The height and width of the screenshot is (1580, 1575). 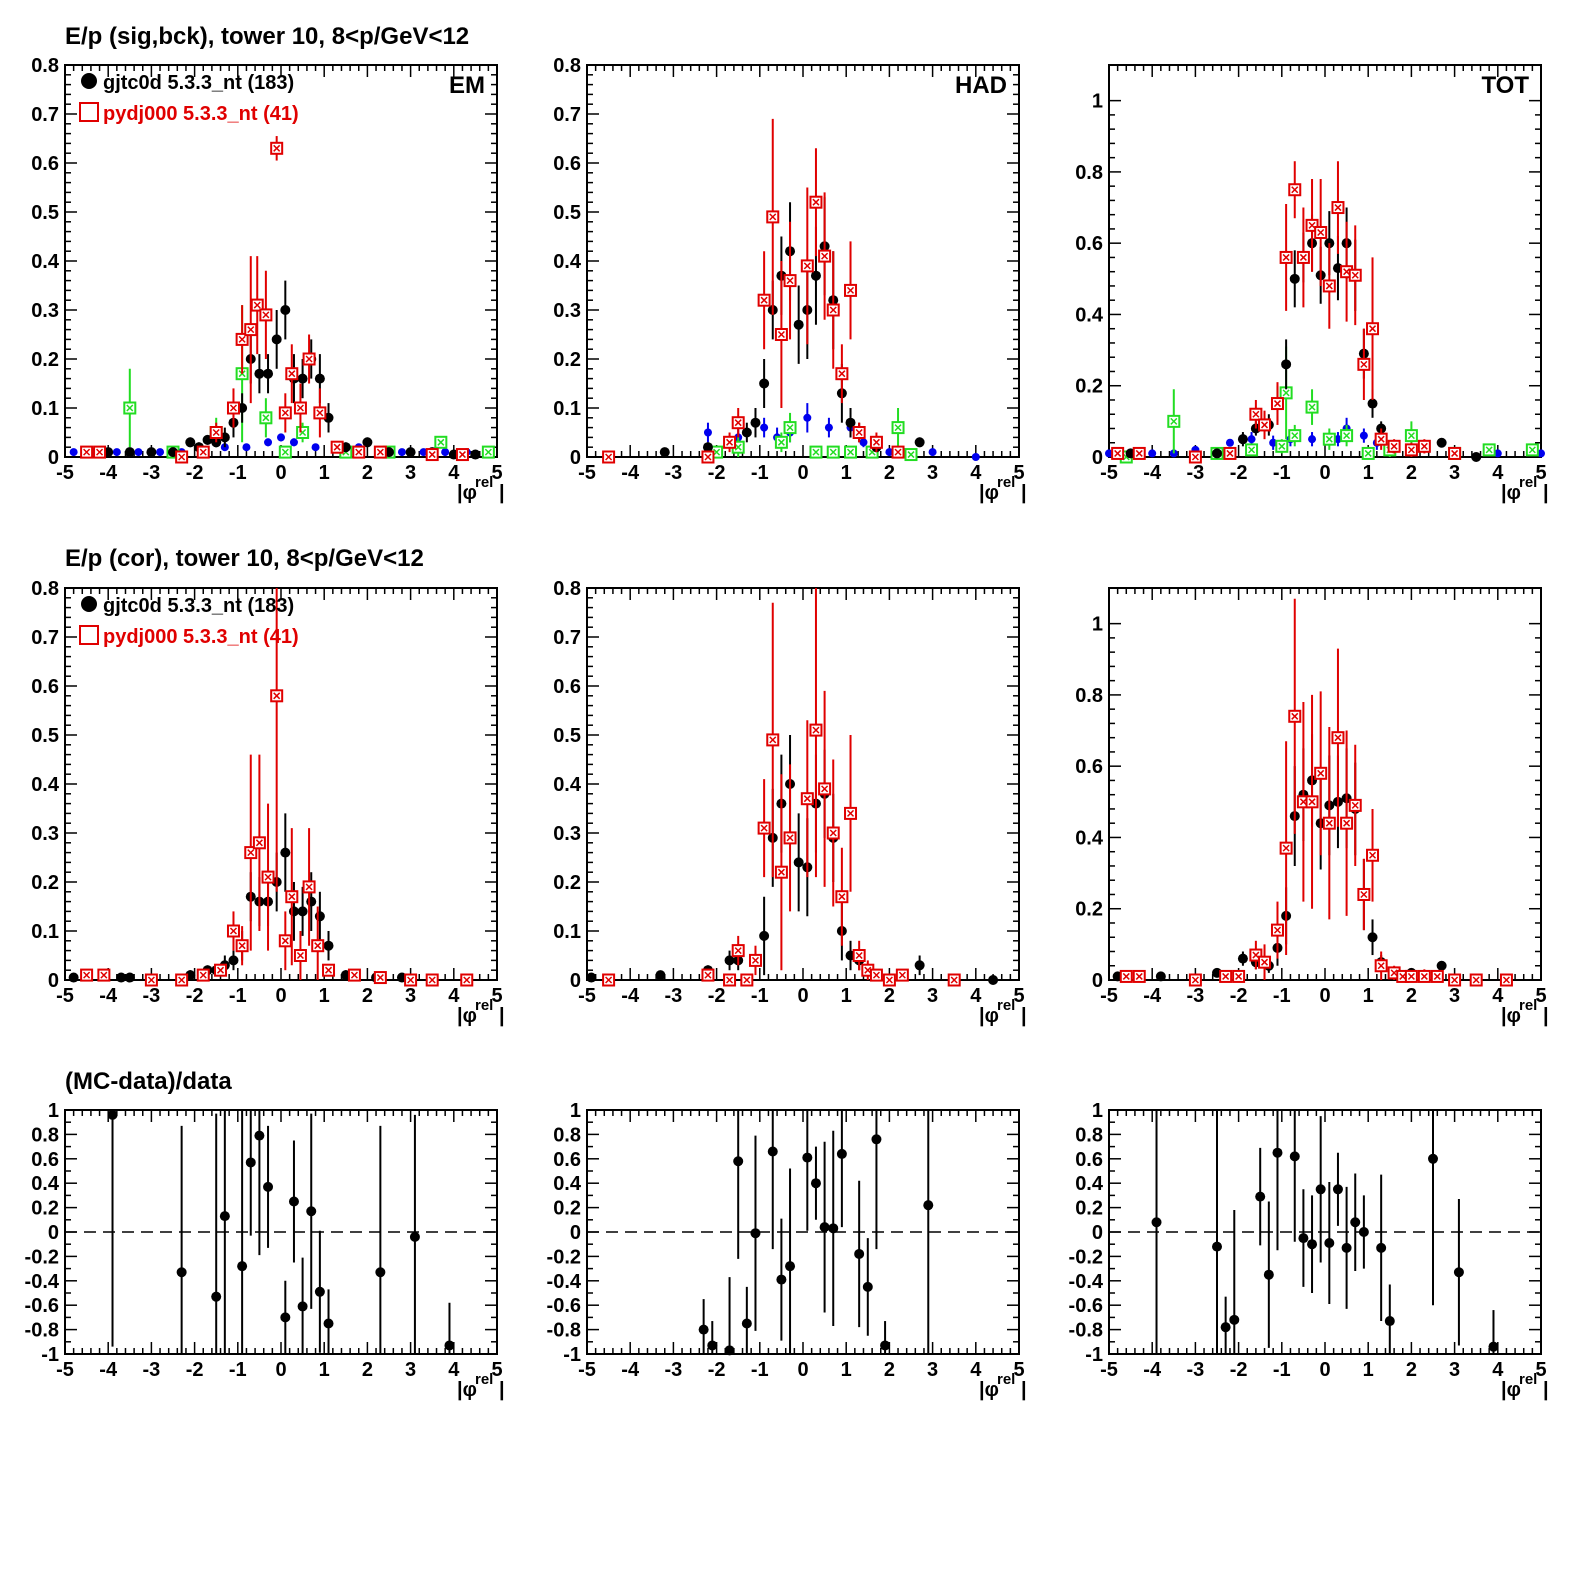 What do you see at coordinates (45, 736) in the screenshot?
I see `y-tick-label: 0.5` at bounding box center [45, 736].